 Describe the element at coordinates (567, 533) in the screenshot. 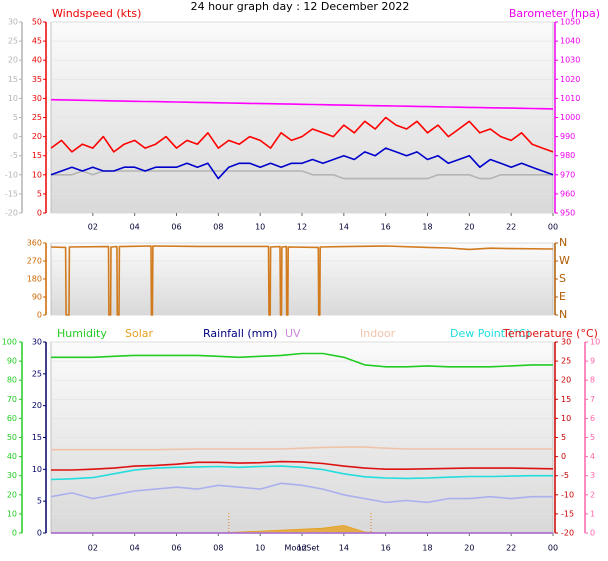

I see `y-tick-label: -20` at that location.